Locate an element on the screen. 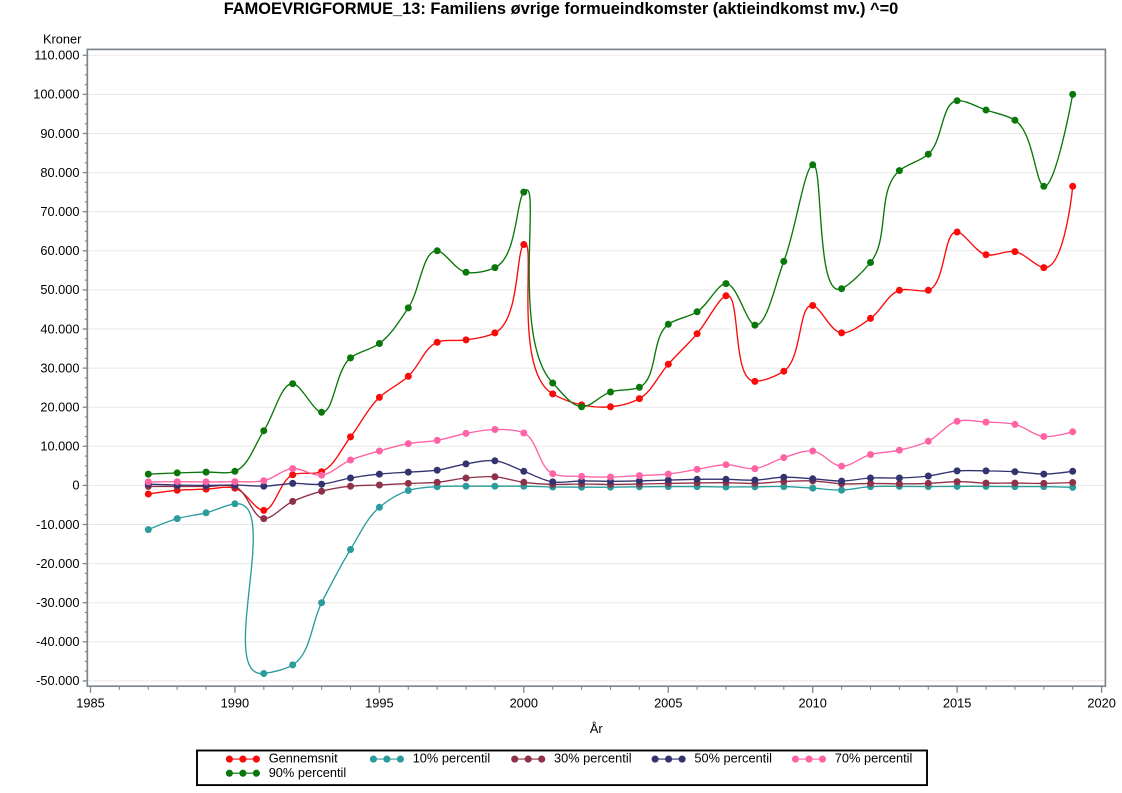 The width and height of the screenshot is (1122, 793). svg-text: 2005 is located at coordinates (668, 702).